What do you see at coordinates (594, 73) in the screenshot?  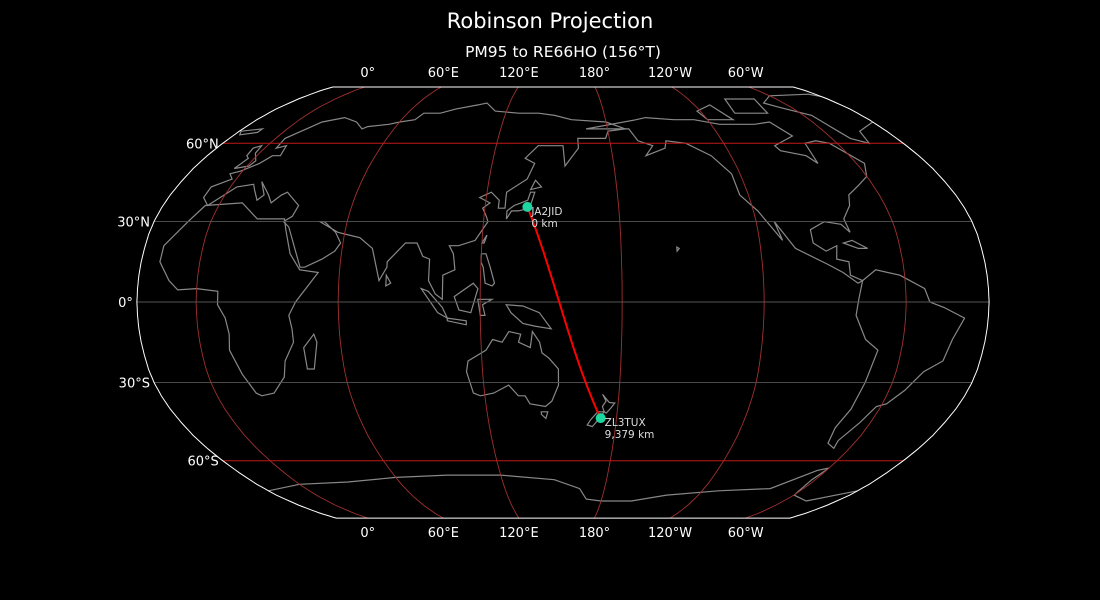 I see `top-lon-label: 180°` at bounding box center [594, 73].